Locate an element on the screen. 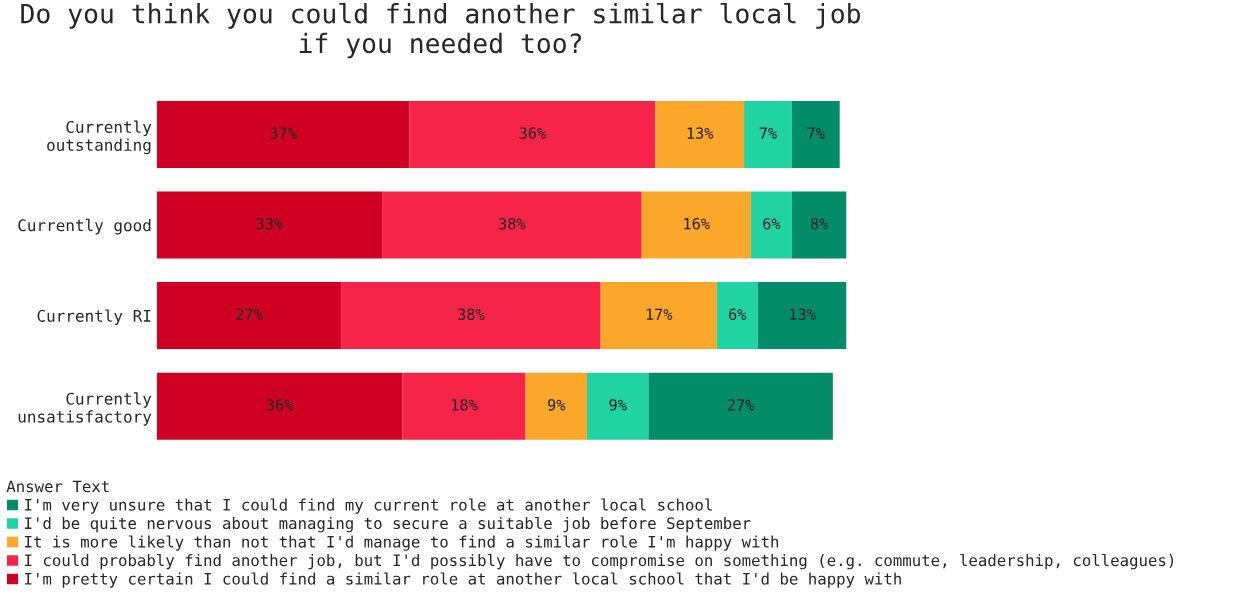 The image size is (1234, 594). data-label: 17% is located at coordinates (659, 314).